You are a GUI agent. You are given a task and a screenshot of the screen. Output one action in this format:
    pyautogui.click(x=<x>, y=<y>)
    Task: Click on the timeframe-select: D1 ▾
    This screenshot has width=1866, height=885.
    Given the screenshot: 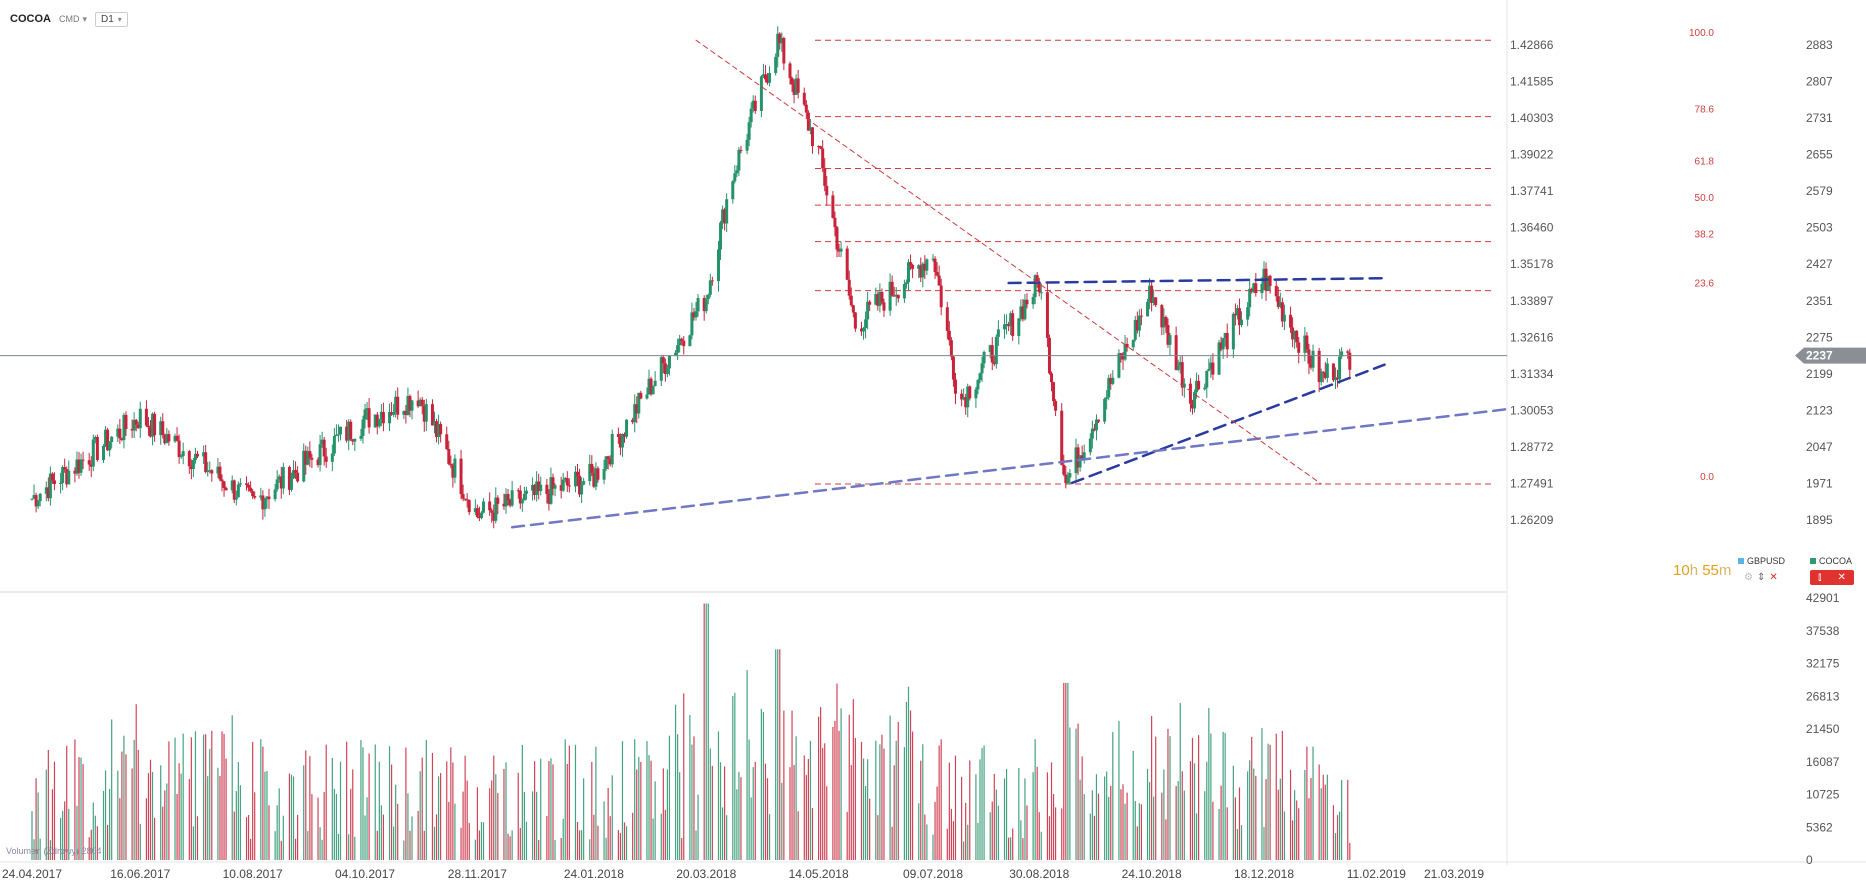 What is the action you would take?
    pyautogui.click(x=111, y=19)
    